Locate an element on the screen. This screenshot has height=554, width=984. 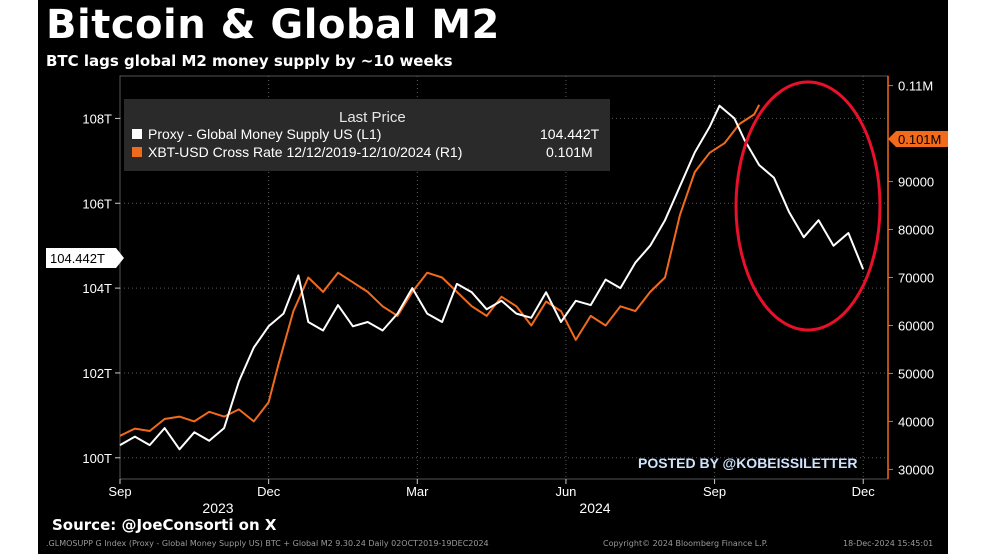
chart-title: Bitcoin & Global M2 is located at coordinates (273, 25).